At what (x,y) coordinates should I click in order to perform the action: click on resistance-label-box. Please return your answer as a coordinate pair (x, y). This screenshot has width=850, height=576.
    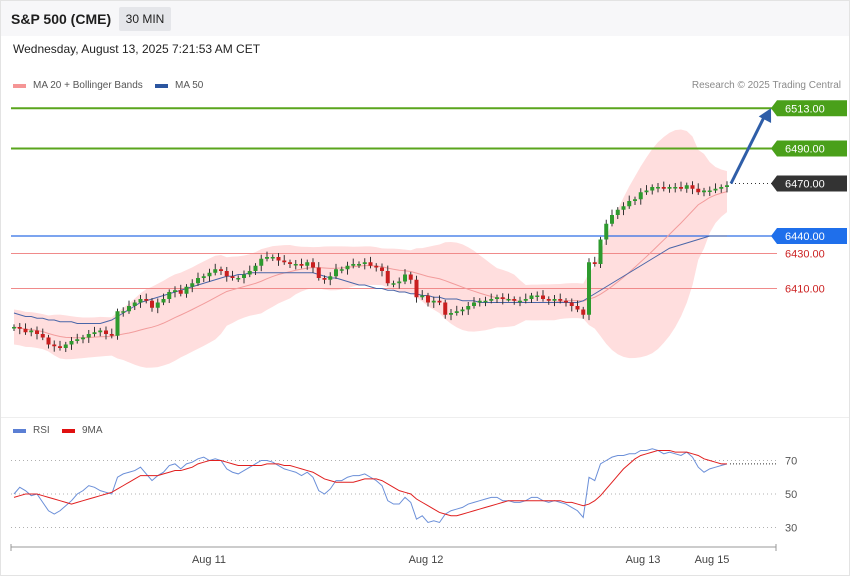
    Looking at the image, I should click on (812, 148).